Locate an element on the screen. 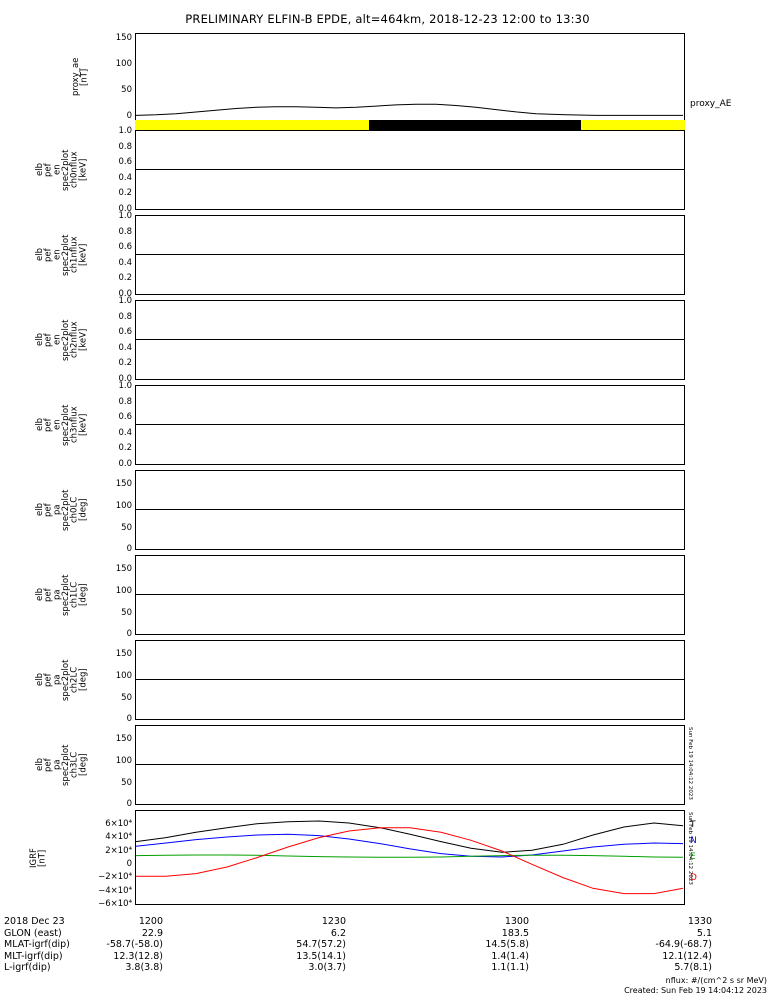  panel-epde-en-ch1-axis-title: elb pef en spec2plot ch1nflux [keV] is located at coordinates (62, 255).